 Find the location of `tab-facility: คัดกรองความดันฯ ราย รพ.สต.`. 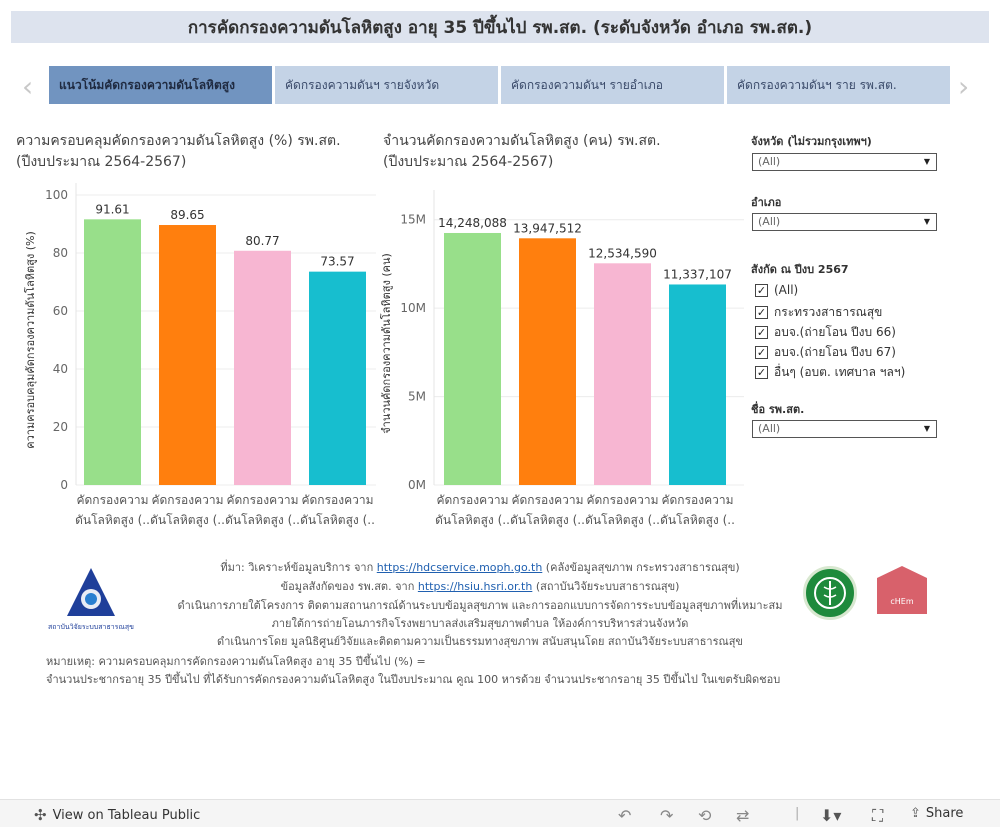

tab-facility: คัดกรองความดันฯ ราย รพ.สต. is located at coordinates (838, 85).